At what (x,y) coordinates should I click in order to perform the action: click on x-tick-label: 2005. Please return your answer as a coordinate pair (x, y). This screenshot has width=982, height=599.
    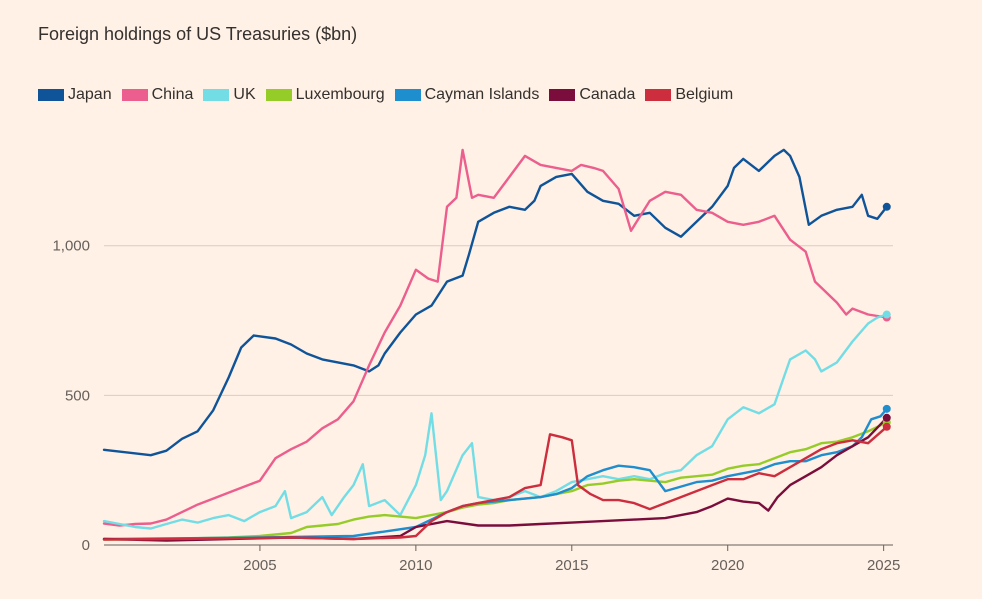
    Looking at the image, I should click on (259, 565).